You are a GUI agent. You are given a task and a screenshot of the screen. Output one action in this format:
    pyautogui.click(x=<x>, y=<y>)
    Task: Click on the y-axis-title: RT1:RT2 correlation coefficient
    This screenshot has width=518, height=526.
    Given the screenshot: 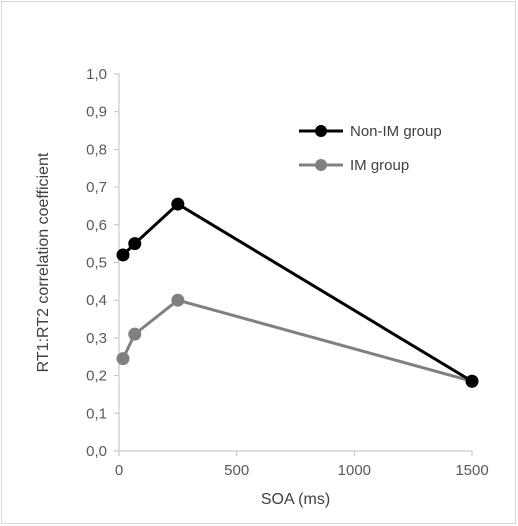 What is the action you would take?
    pyautogui.click(x=43, y=262)
    